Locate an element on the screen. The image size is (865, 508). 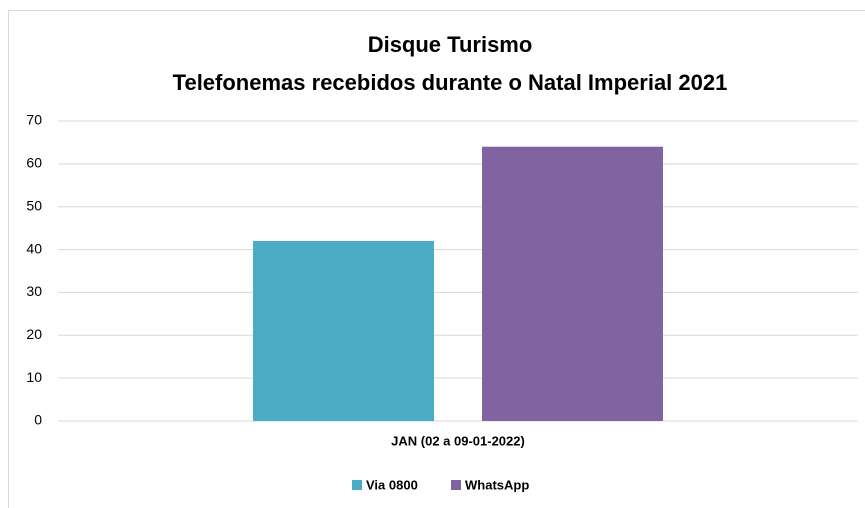
legend-label: WhatsApp is located at coordinates (497, 484).